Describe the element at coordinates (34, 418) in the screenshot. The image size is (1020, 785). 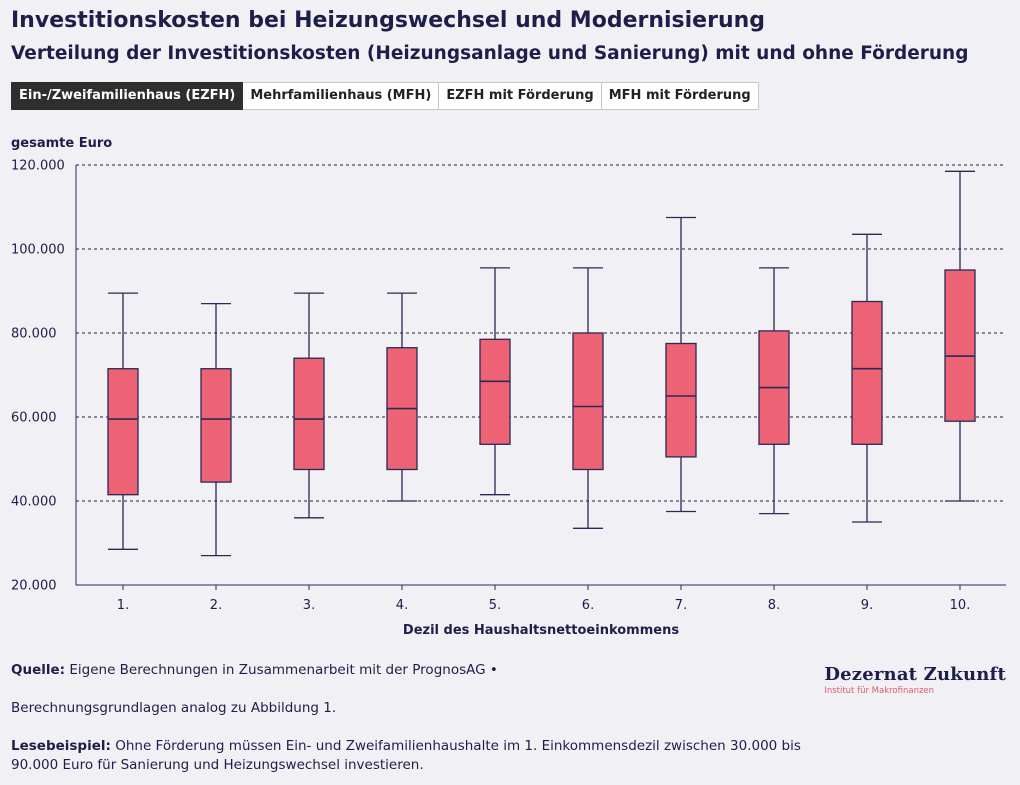
I see `y-tick-label: 60.000` at that location.